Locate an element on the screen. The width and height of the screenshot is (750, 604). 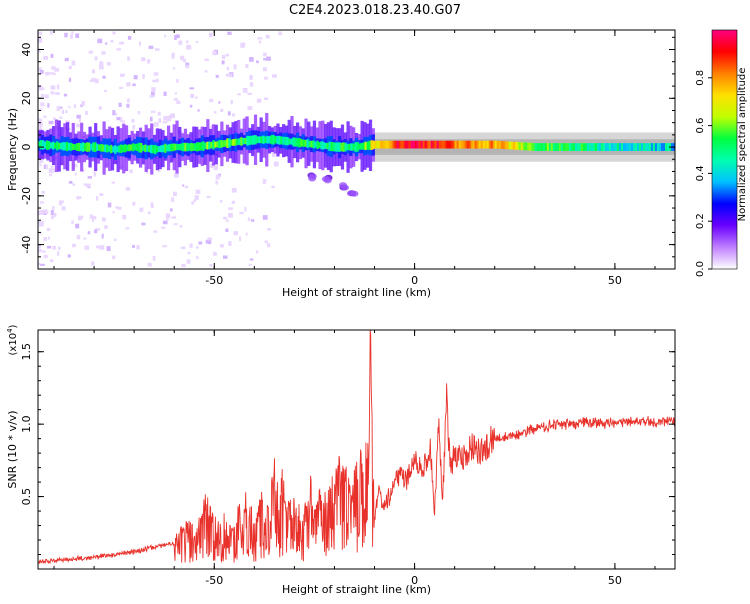
colorbar-tick-label: 0.2 is located at coordinates (700, 221).